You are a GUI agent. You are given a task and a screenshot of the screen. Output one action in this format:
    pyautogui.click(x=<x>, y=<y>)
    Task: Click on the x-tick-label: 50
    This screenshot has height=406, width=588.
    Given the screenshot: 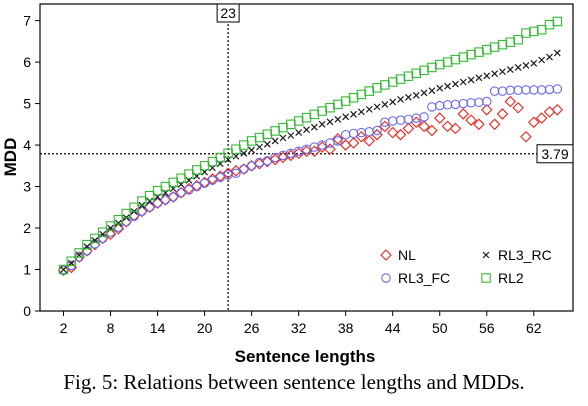 What is the action you would take?
    pyautogui.click(x=440, y=328)
    